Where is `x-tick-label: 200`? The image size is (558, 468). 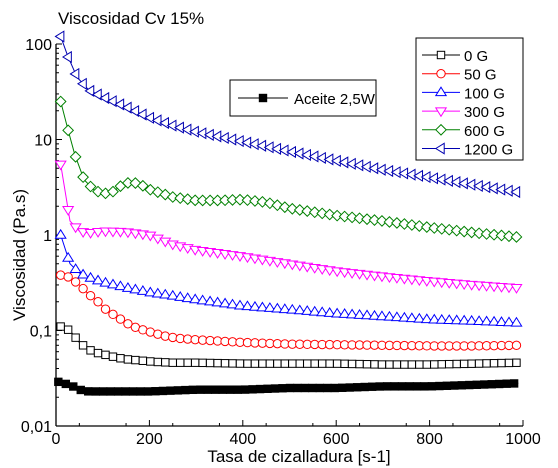
x-tick-label: 200 is located at coordinates (149, 439).